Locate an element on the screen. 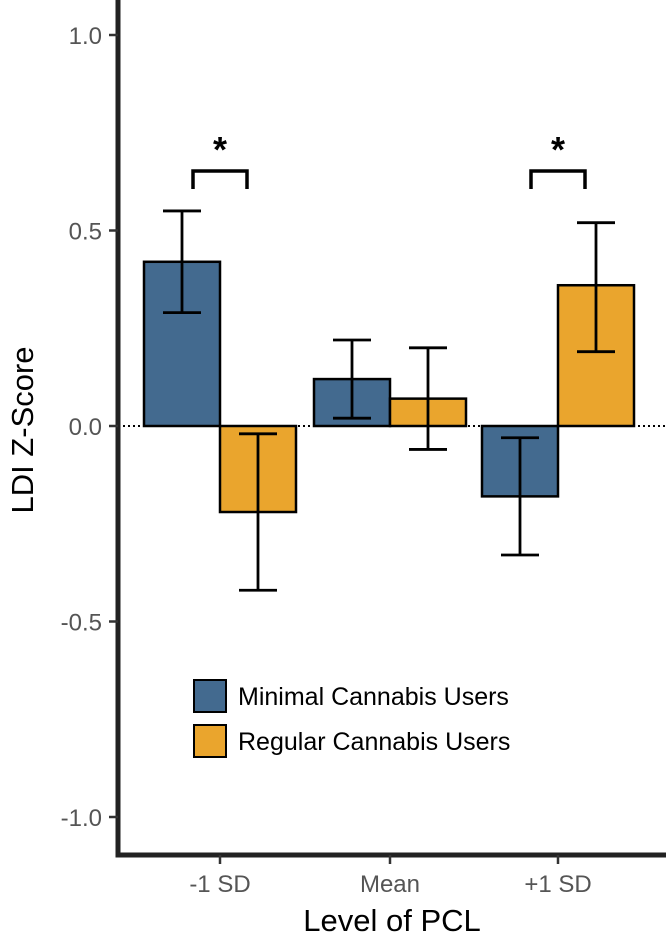 The width and height of the screenshot is (666, 940). y-tick-label: -0.5 is located at coordinates (81, 623).